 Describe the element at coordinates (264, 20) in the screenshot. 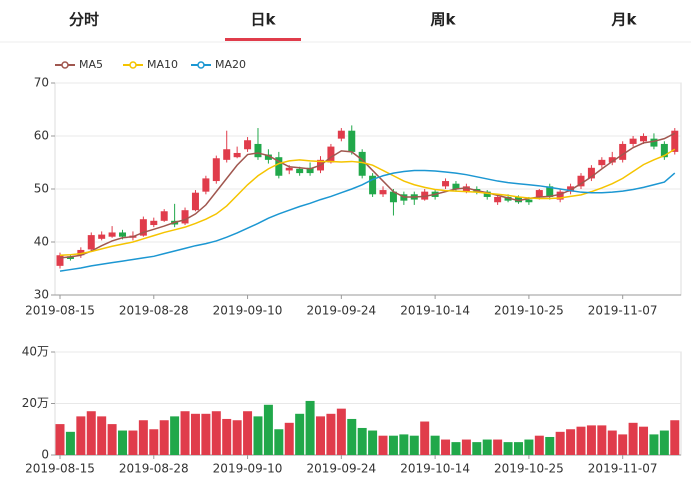

I see `tab: 日k` at that location.